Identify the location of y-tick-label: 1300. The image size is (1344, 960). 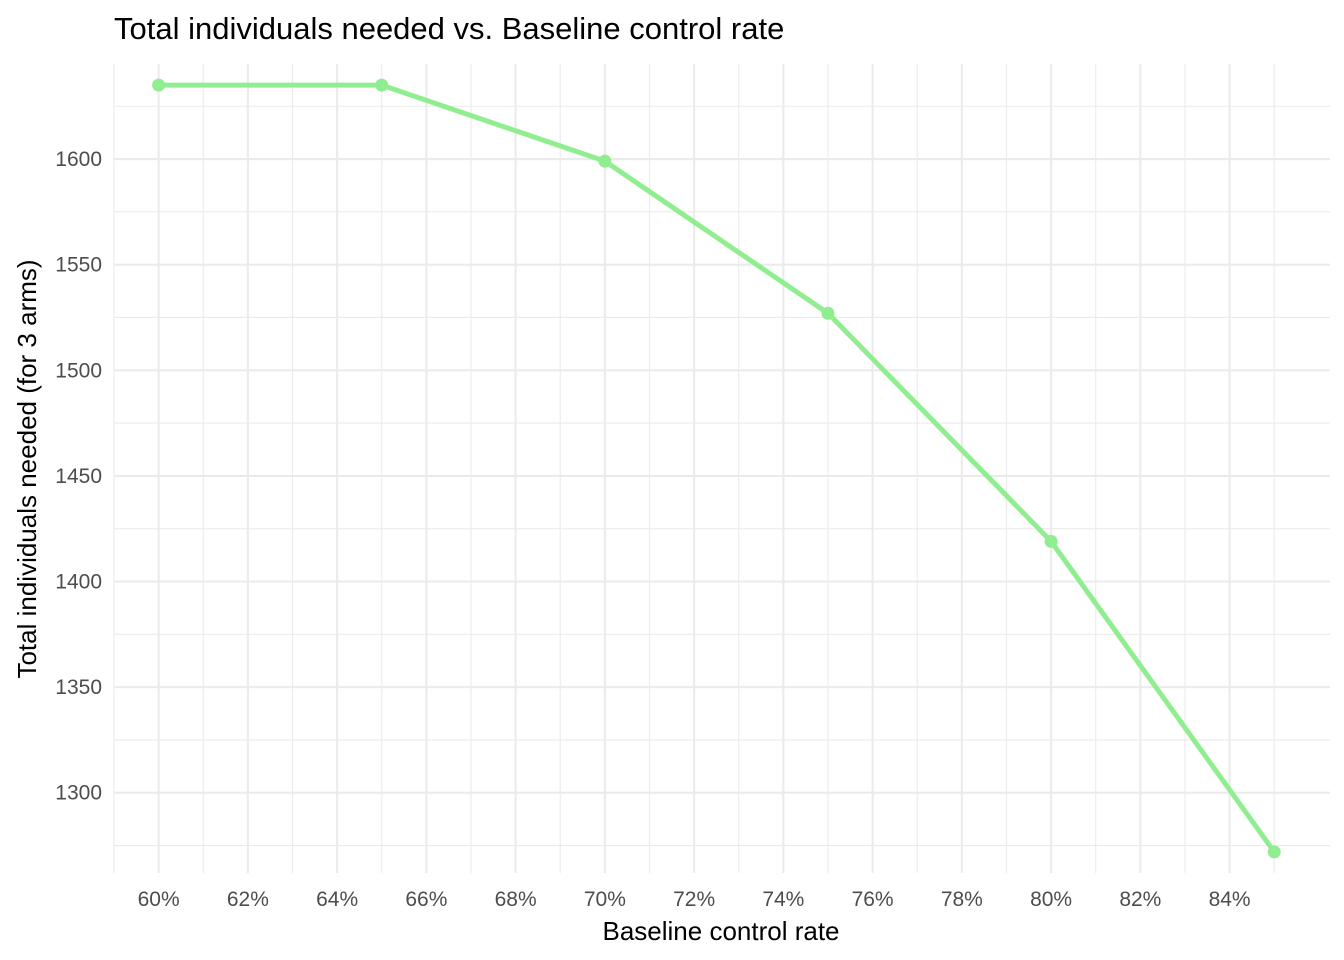
(78, 793).